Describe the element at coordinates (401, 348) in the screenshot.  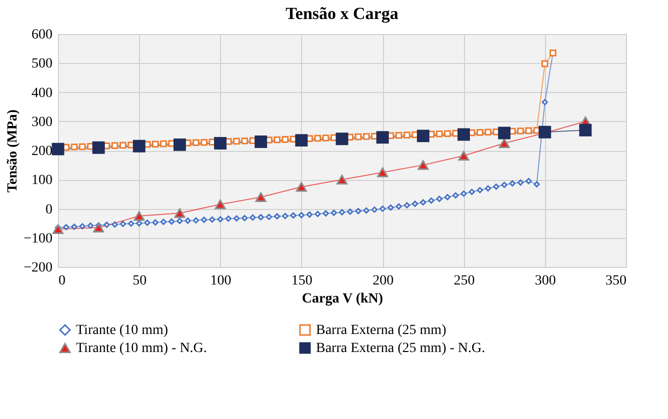
I see `legend-label: Barra Externa (25 mm) - N.G.` at that location.